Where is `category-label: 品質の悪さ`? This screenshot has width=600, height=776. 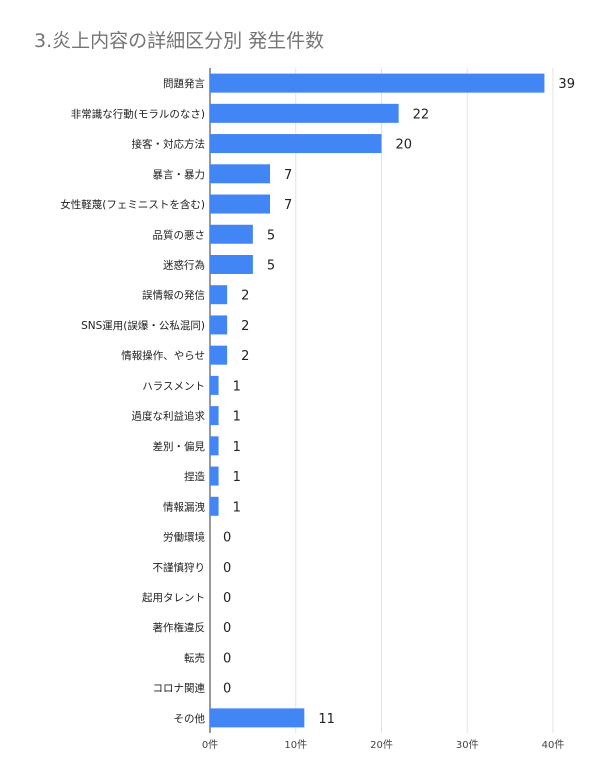 category-label: 品質の悪さ is located at coordinates (179, 234).